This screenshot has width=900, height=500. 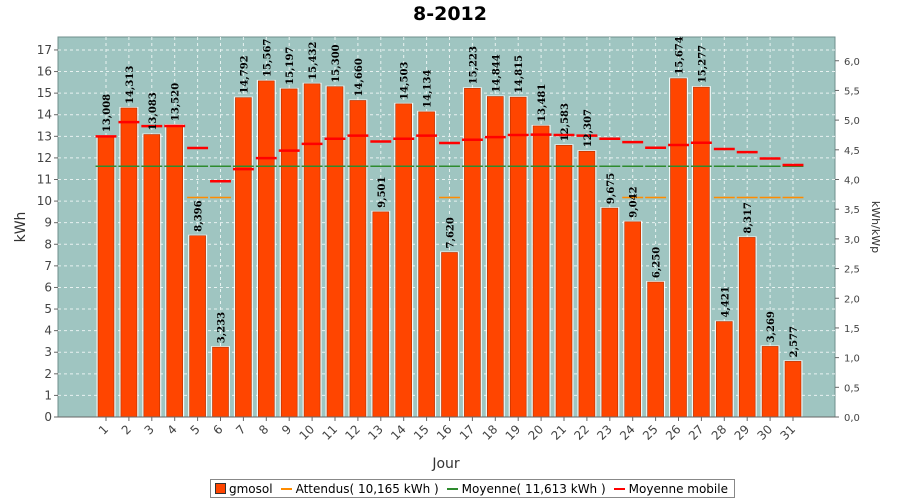 I want to click on y2-tick-label-1,5: 1,5, so click(x=852, y=329).